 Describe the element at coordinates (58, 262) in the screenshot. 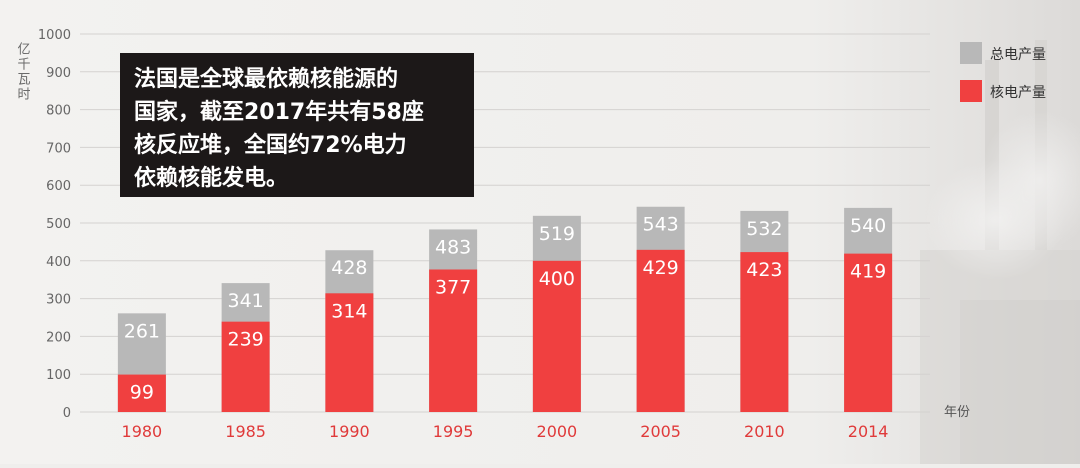

I see `y-tick-label: 400` at that location.